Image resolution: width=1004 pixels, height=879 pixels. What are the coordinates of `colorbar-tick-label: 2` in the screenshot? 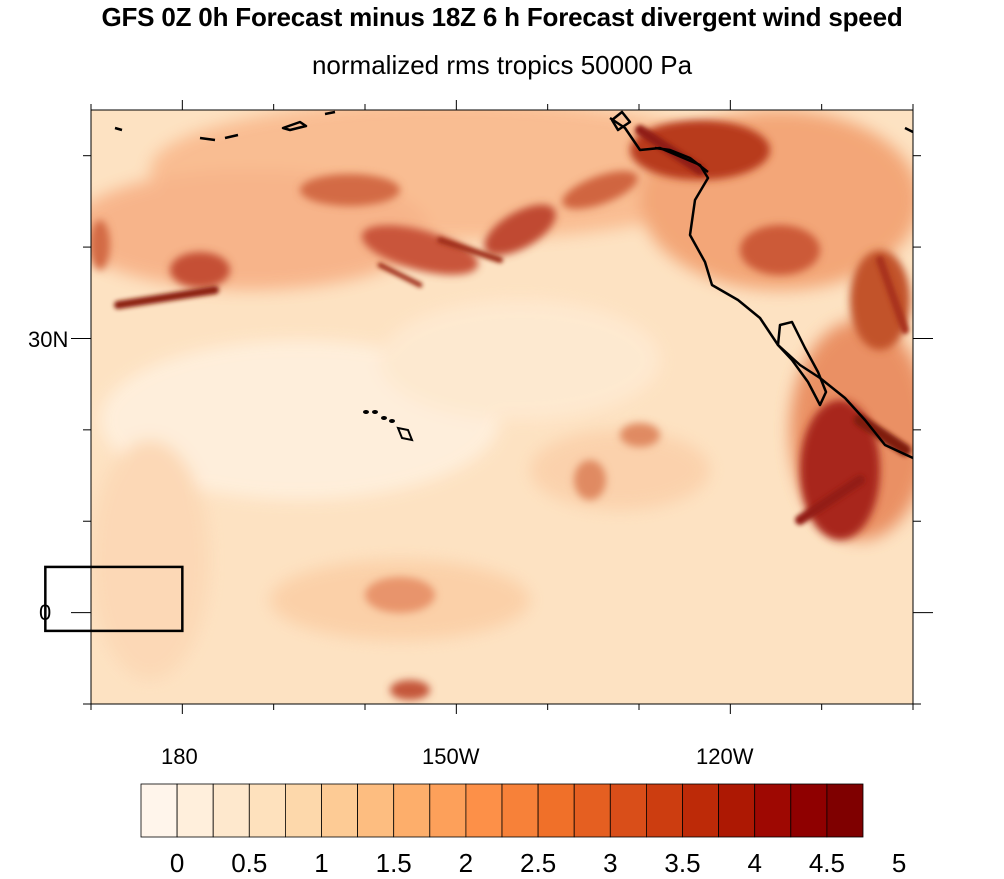 It's located at (466, 863).